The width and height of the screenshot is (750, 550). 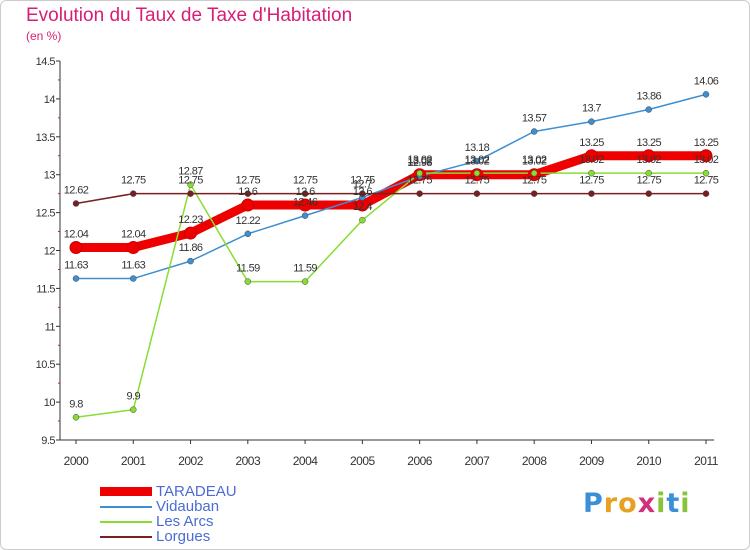 I want to click on data-label-les-arcs-2007: 13.02, so click(x=477, y=160).